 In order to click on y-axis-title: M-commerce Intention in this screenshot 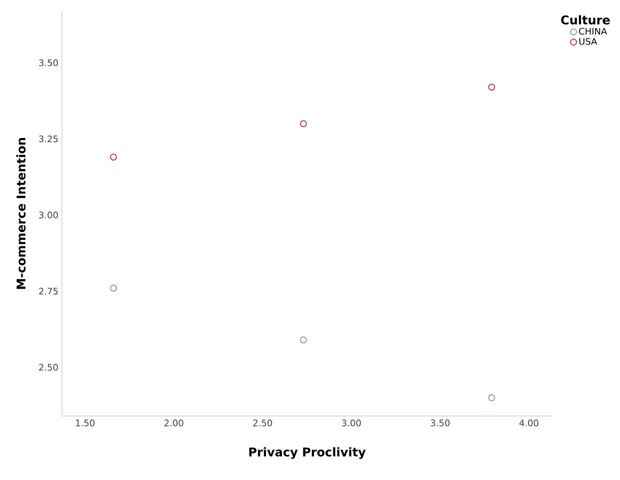, I will do `click(21, 213)`.